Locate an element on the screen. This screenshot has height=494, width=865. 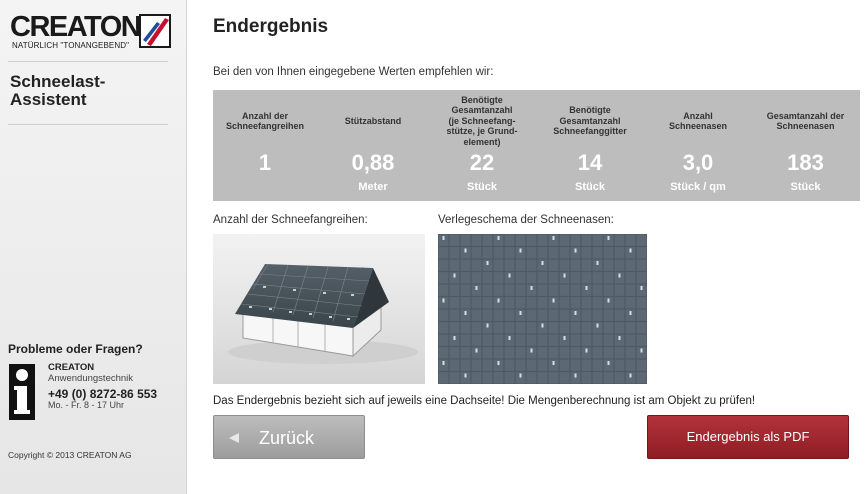
contact-hours: Mo. - Fr. 8 - 17 Uhr is located at coordinates (86, 405).